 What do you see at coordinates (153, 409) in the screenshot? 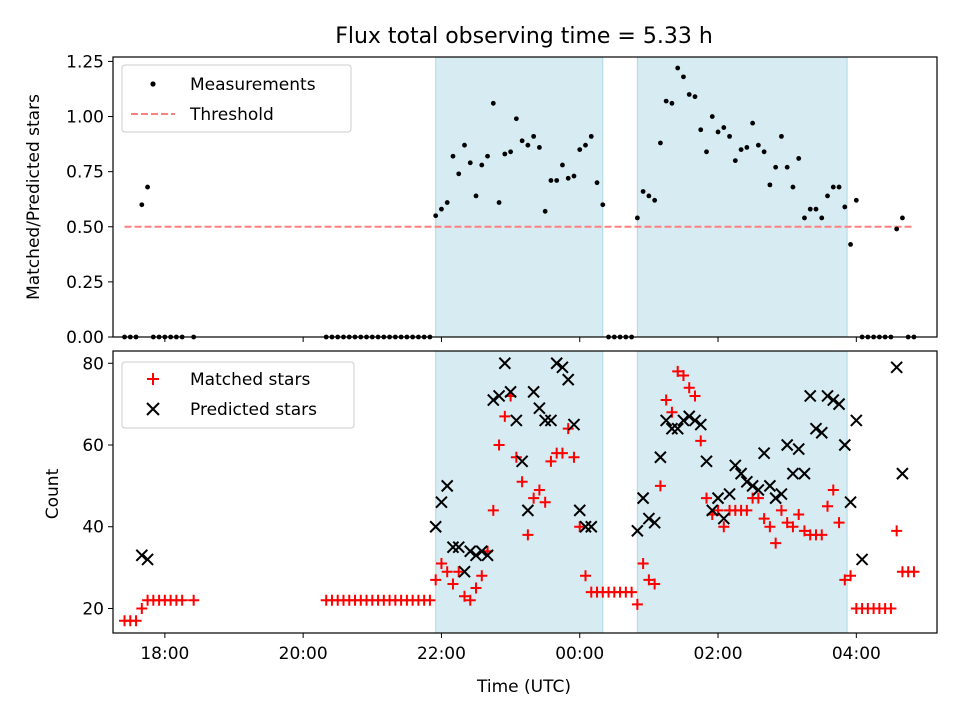
I see `legend-predicted-marker` at bounding box center [153, 409].